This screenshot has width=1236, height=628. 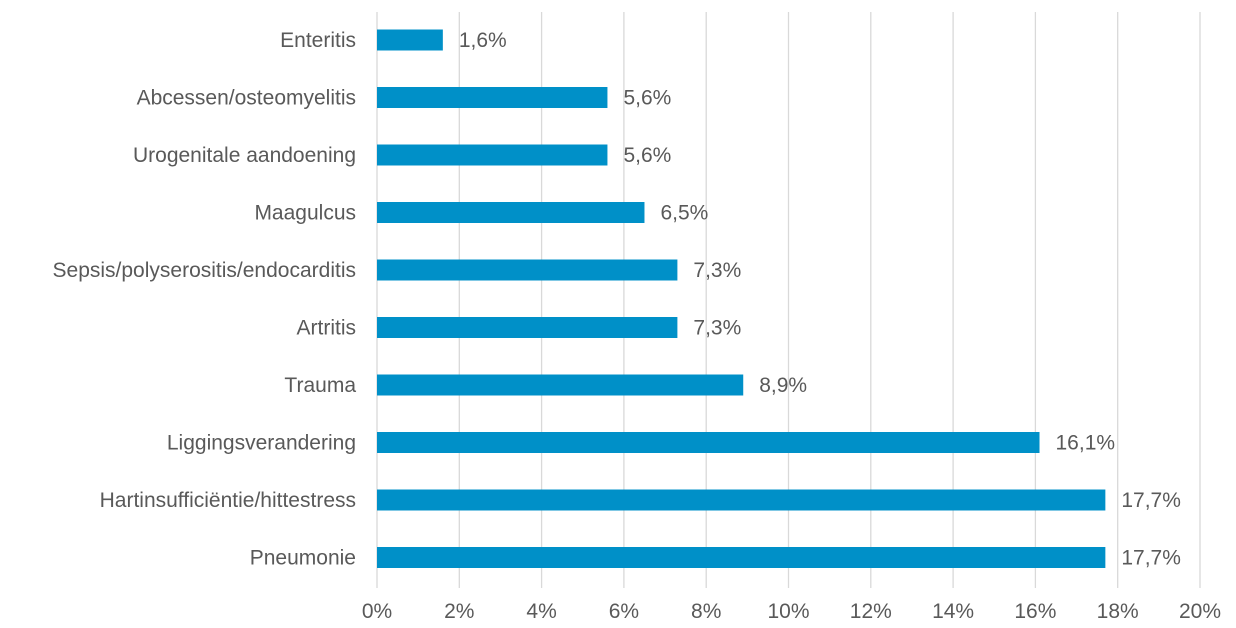 What do you see at coordinates (204, 270) in the screenshot?
I see `category-label-4: Sepsis/polyserositis/endocarditis` at bounding box center [204, 270].